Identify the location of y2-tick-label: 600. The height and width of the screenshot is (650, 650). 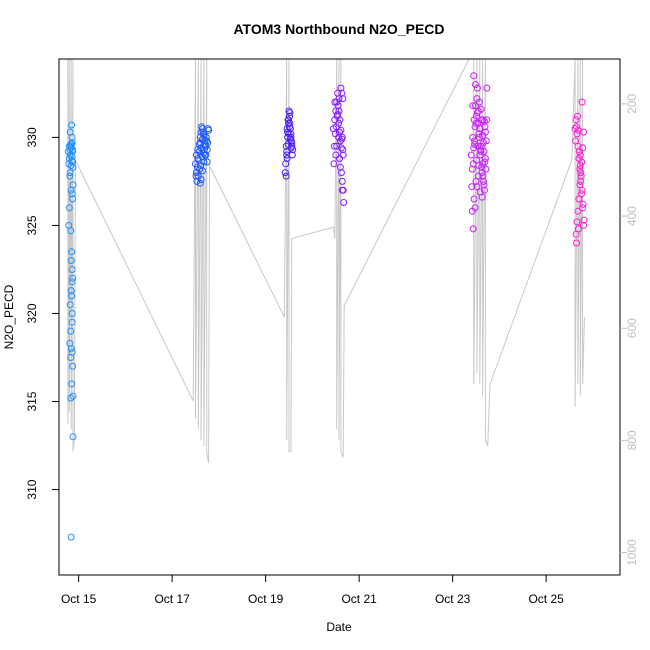
(632, 328).